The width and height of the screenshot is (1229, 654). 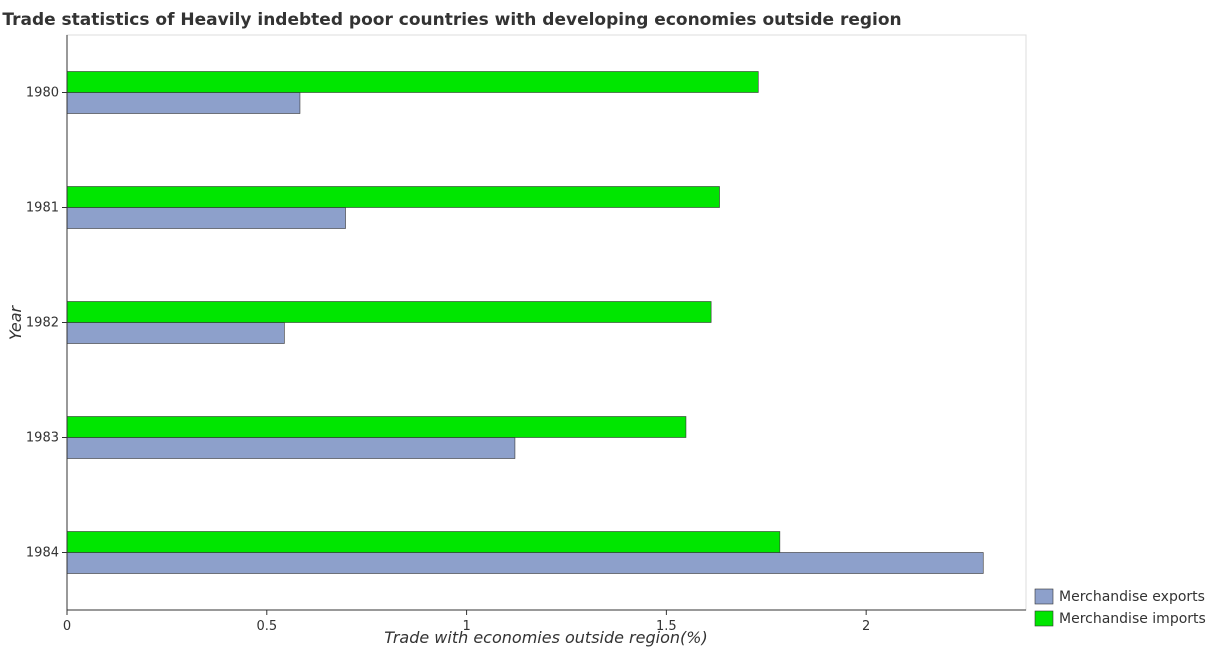 I want to click on y-tick-label: 1982, so click(x=42, y=323).